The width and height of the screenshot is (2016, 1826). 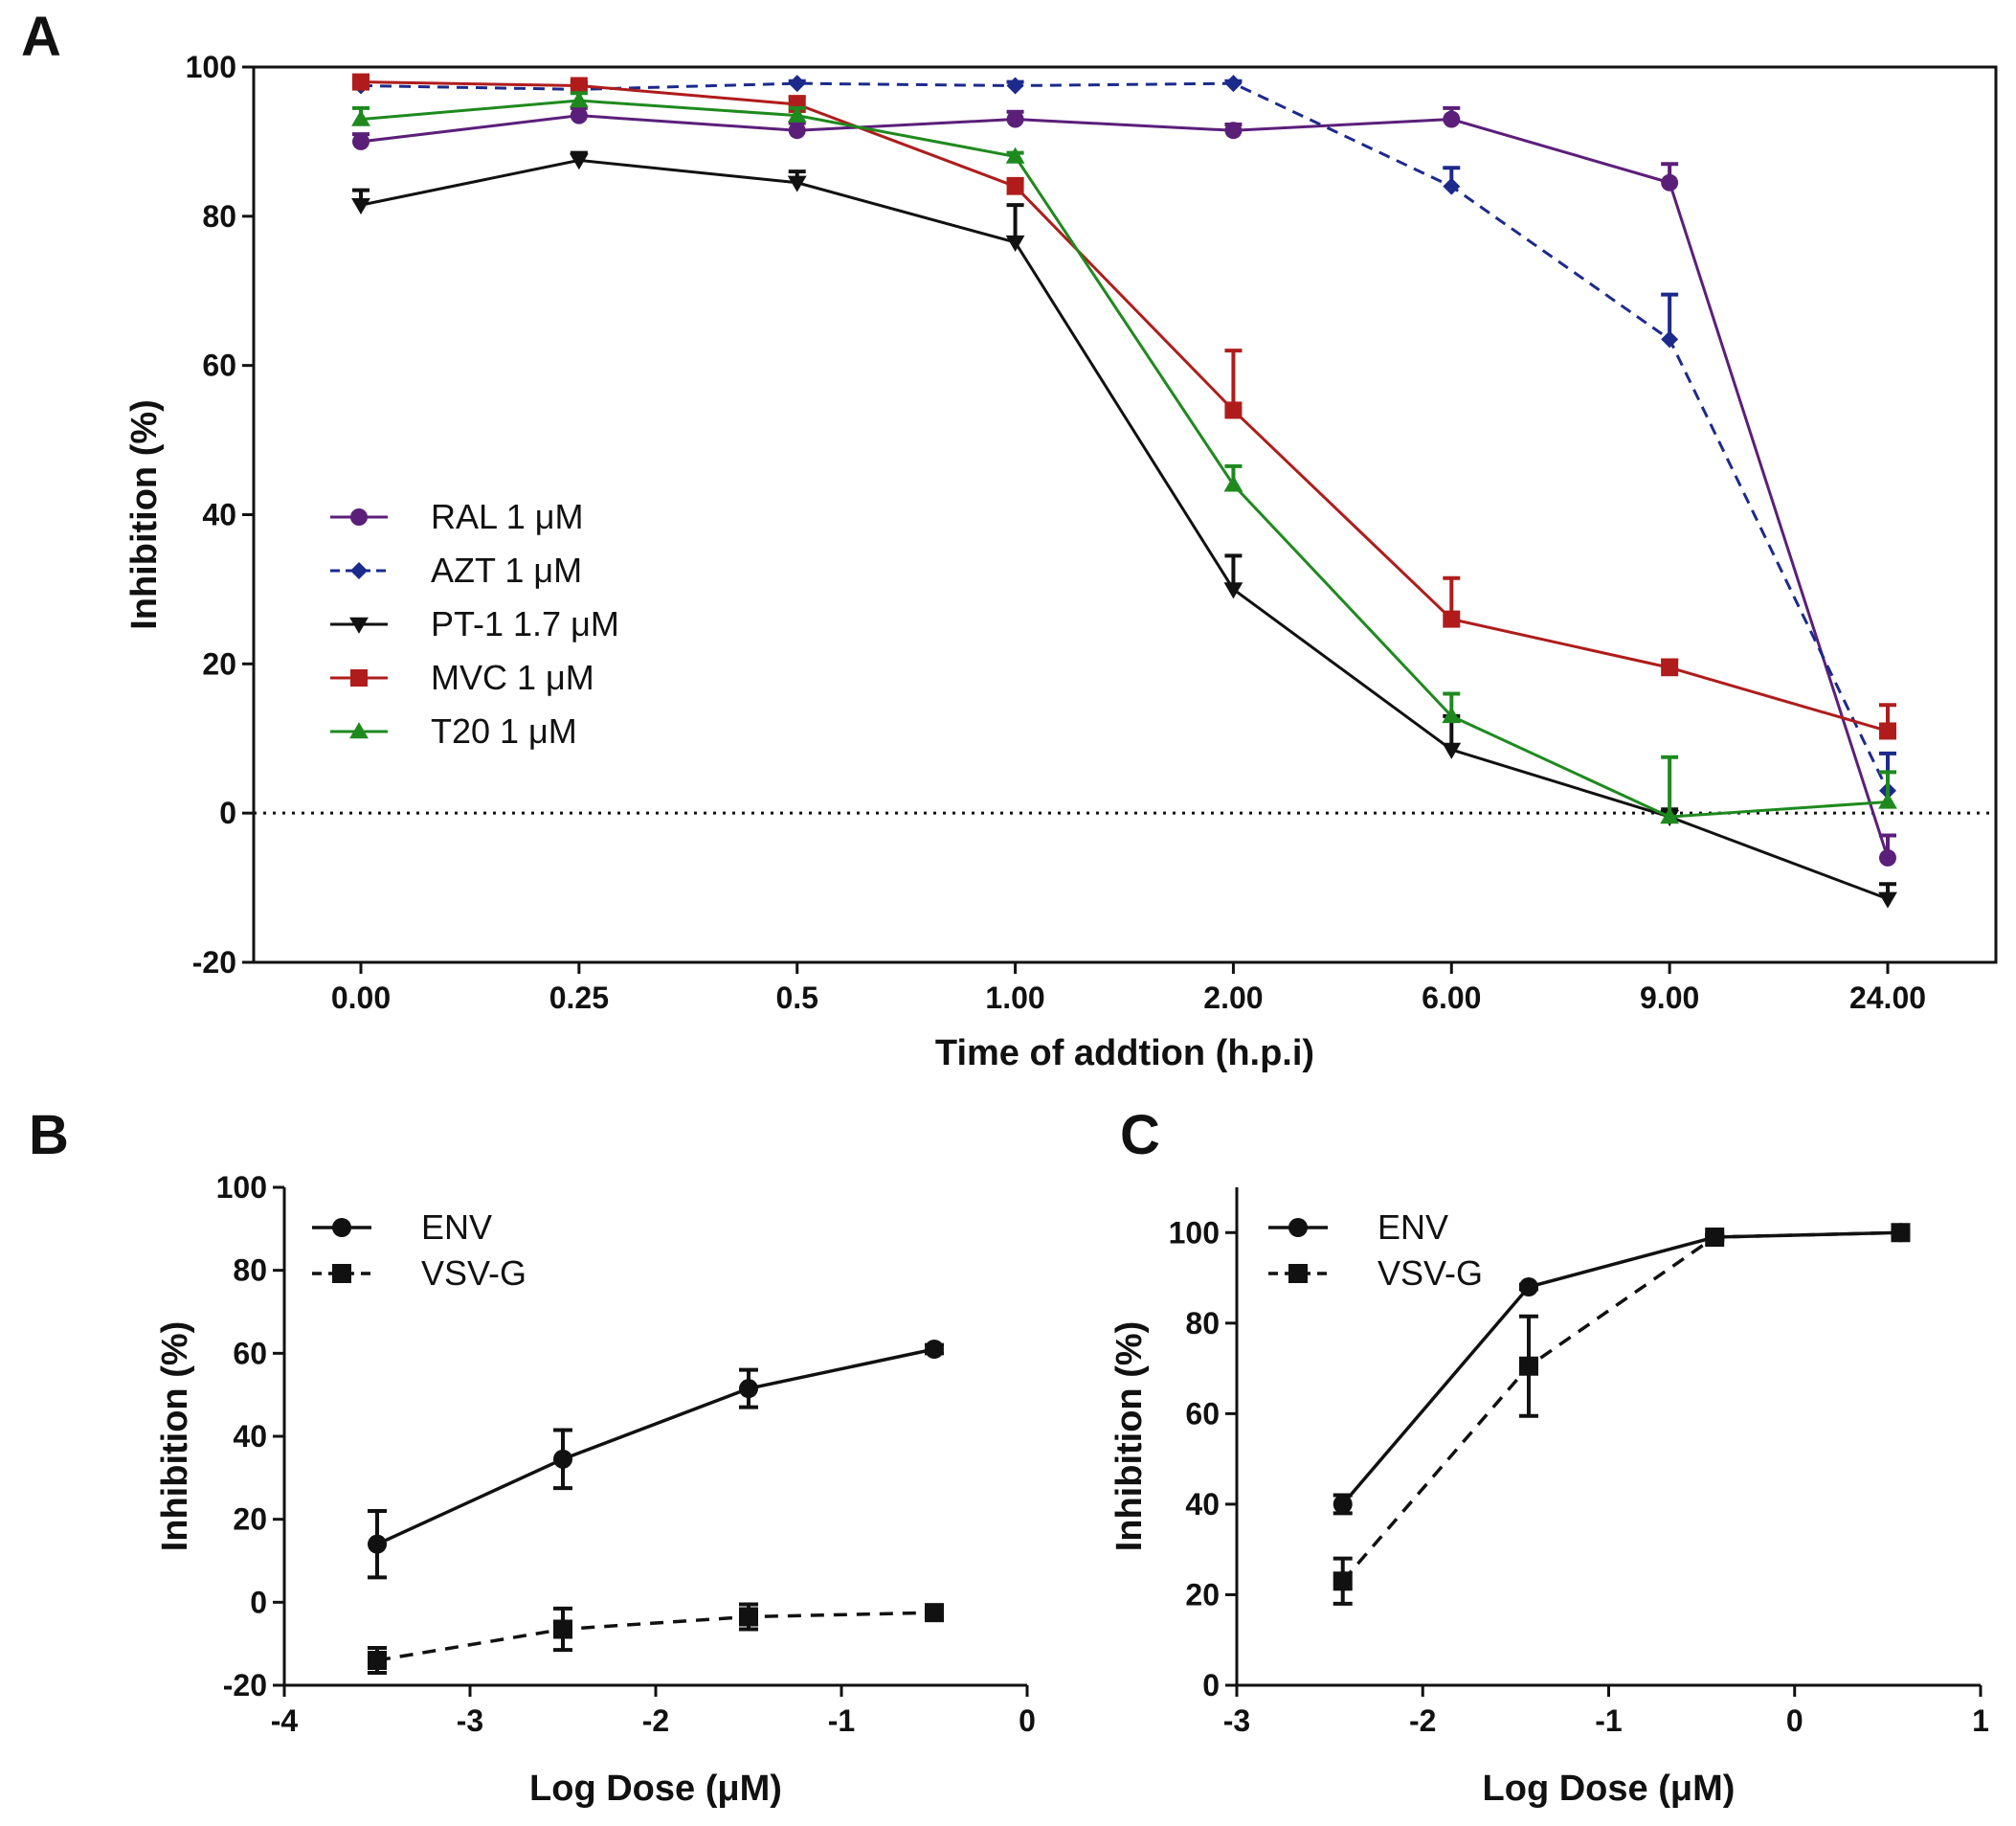 What do you see at coordinates (507, 570) in the screenshot?
I see `legend-label: AZT 1 μM` at bounding box center [507, 570].